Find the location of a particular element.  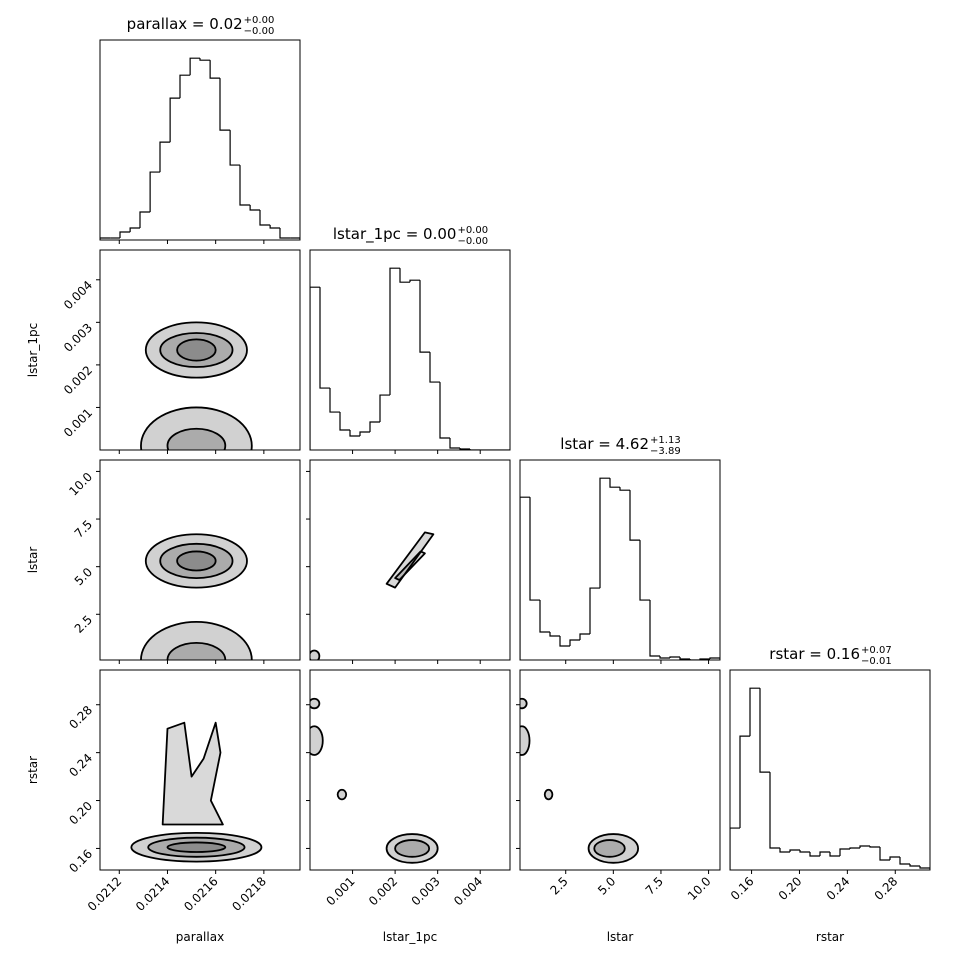

title-lower: −3.89 is located at coordinates (665, 451).